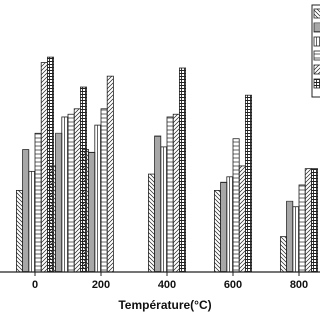 Image resolution: width=320 pixels, height=320 pixels. What do you see at coordinates (164, 305) in the screenshot?
I see `x-axis-label: Température(°C)` at bounding box center [164, 305].